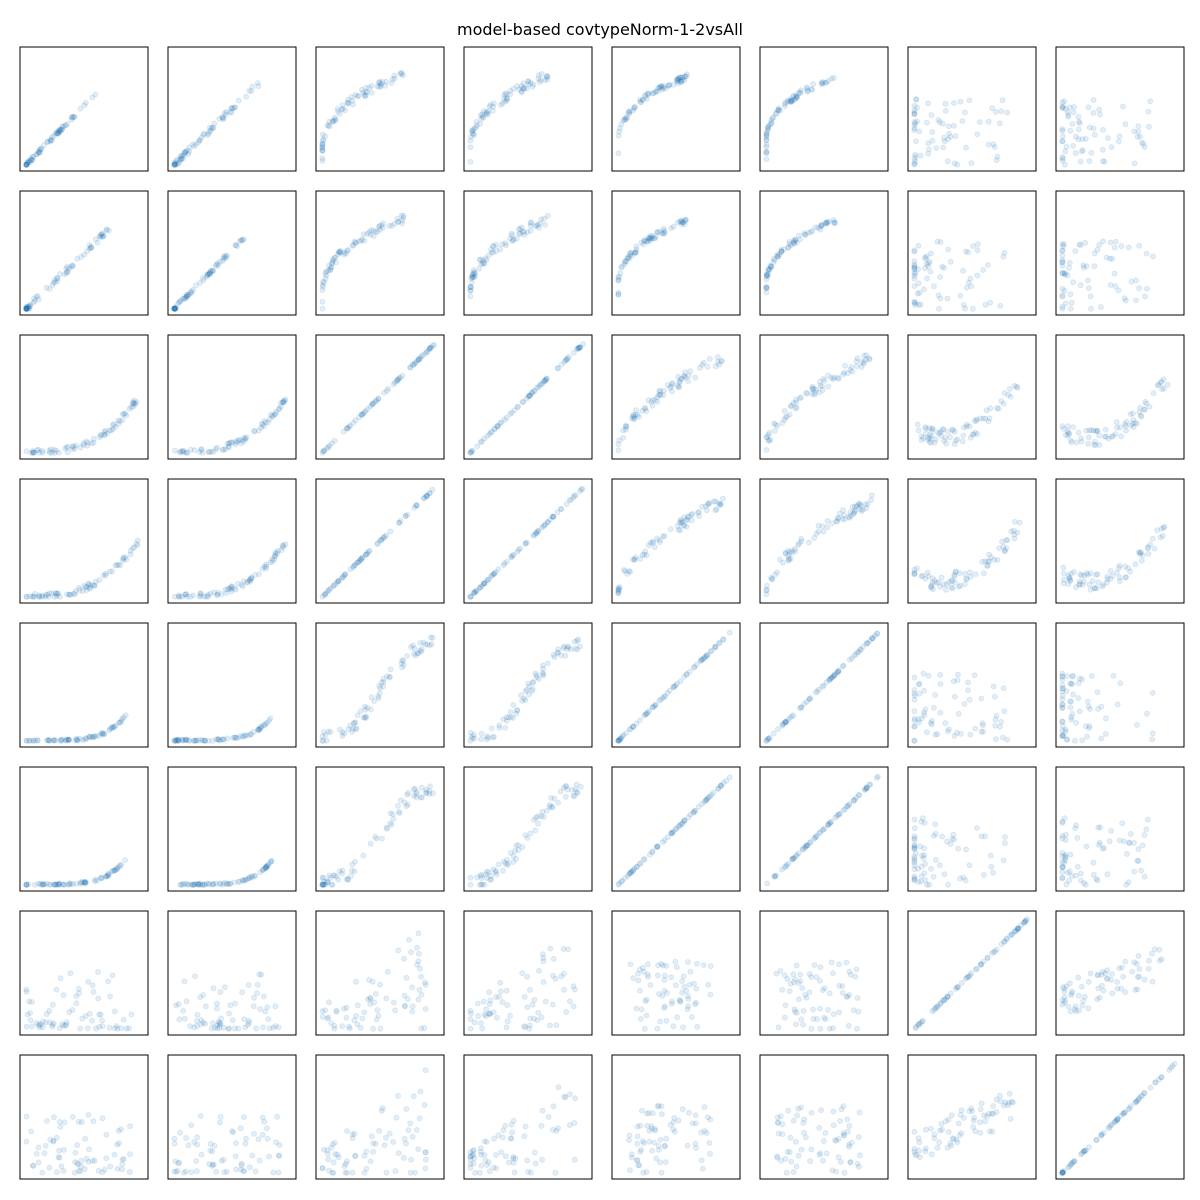  I want to click on panel-r3-c6, so click(972, 541).